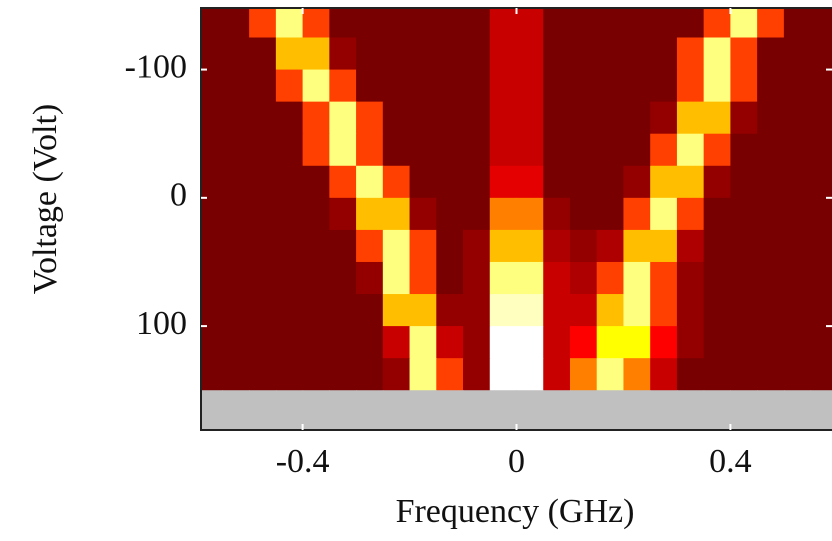 This screenshot has width=832, height=541. Describe the element at coordinates (730, 461) in the screenshot. I see `x-tick-label: 0.4` at that location.